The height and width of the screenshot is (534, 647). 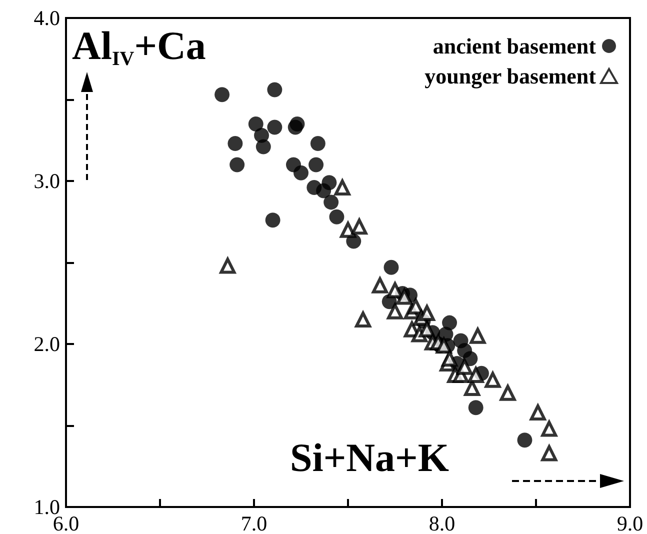 What do you see at coordinates (510, 76) in the screenshot?
I see `legend-label: younger basement` at bounding box center [510, 76].